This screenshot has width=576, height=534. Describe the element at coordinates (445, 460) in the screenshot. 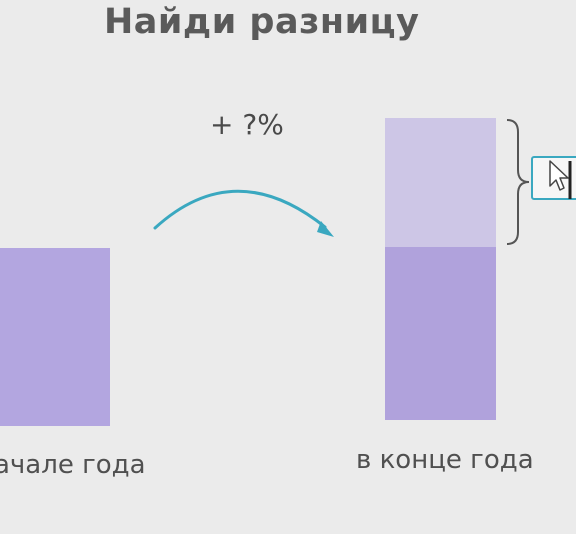

I see `end-of-year-label: в конце года` at that location.